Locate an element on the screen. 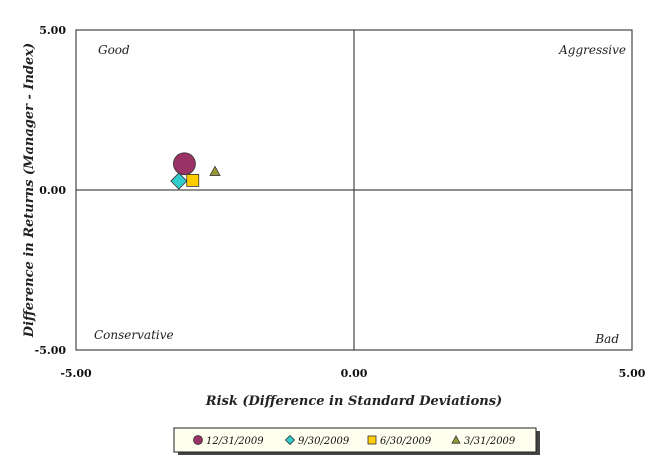  legend-marker-circle is located at coordinates (198, 440).